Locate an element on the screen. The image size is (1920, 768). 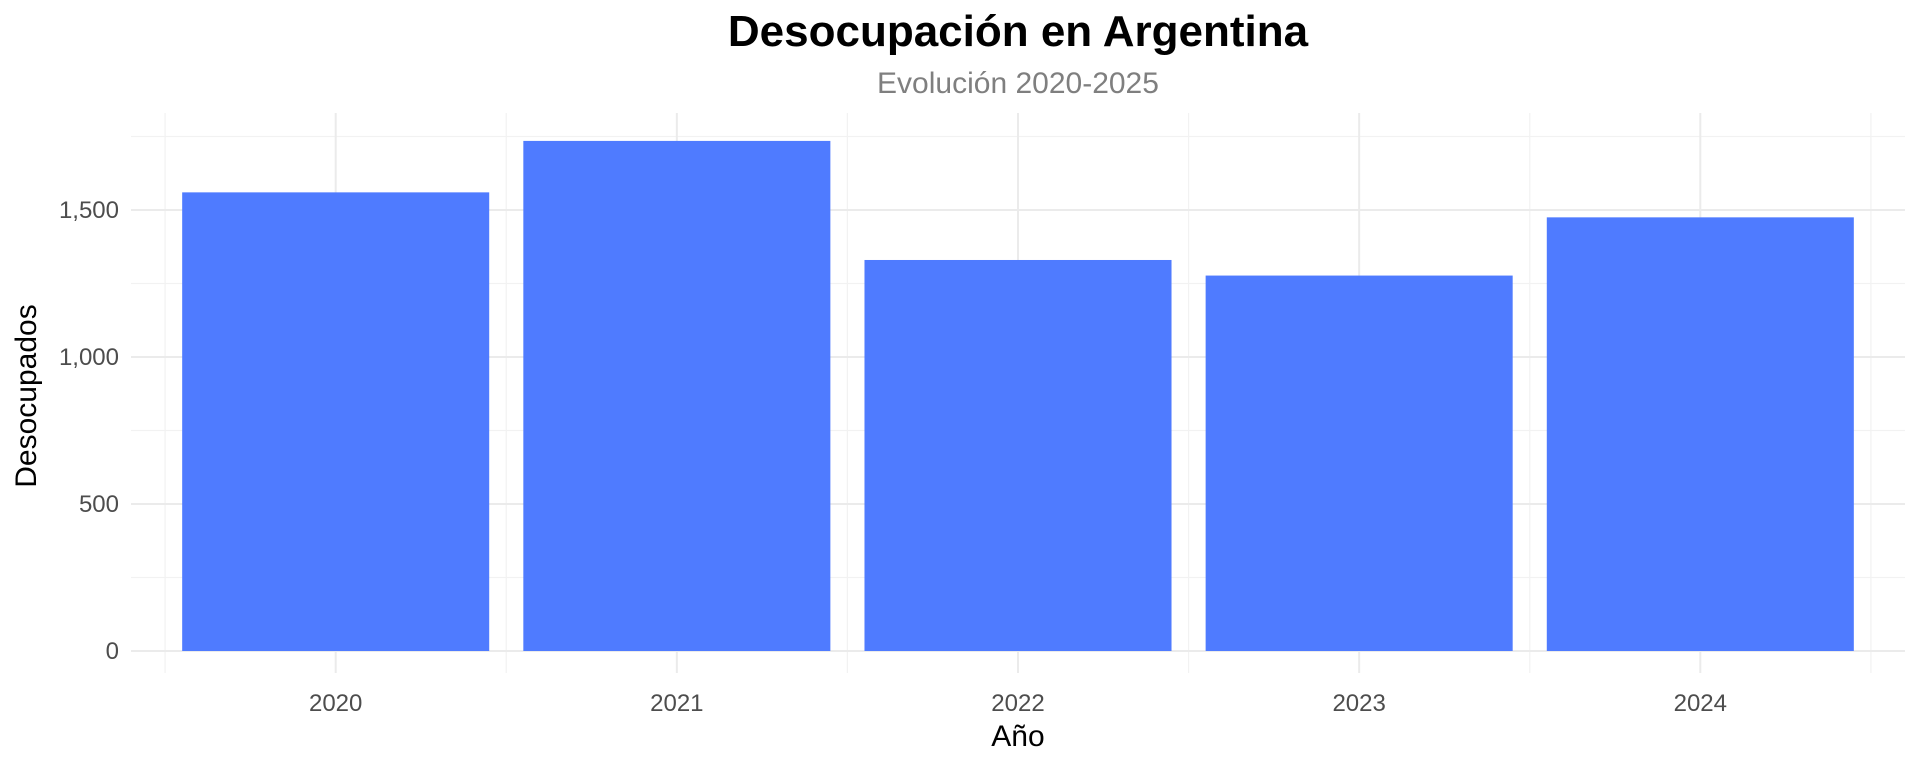
y-tick-label: 500 is located at coordinates (99, 504).